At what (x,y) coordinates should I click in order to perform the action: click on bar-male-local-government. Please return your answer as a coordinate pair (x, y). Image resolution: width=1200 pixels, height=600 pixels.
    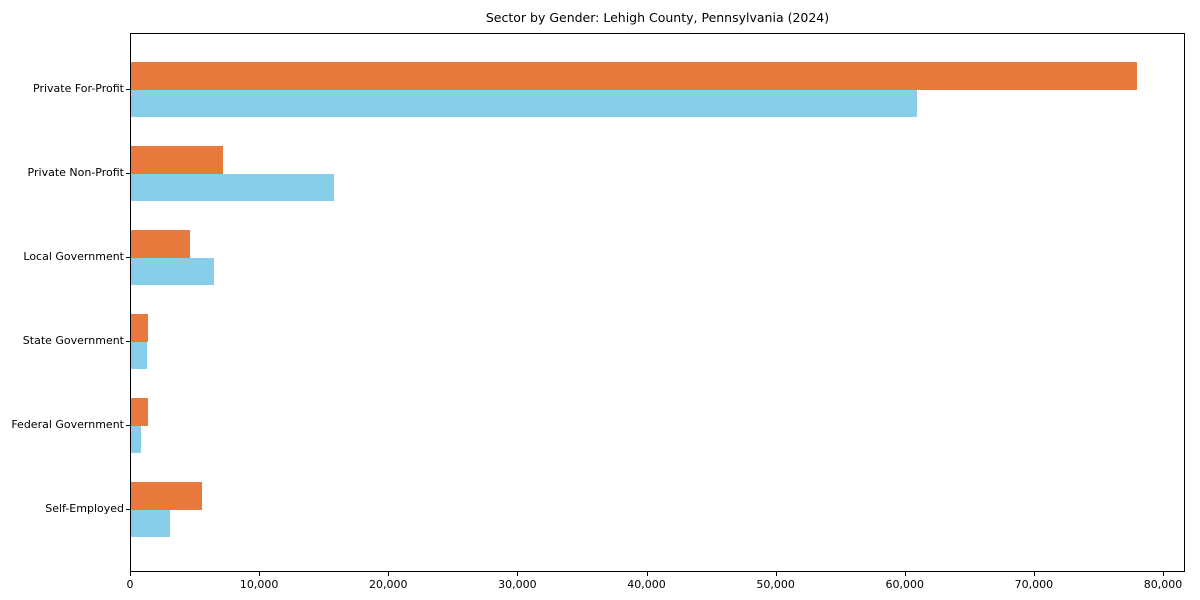
    Looking at the image, I should click on (161, 244).